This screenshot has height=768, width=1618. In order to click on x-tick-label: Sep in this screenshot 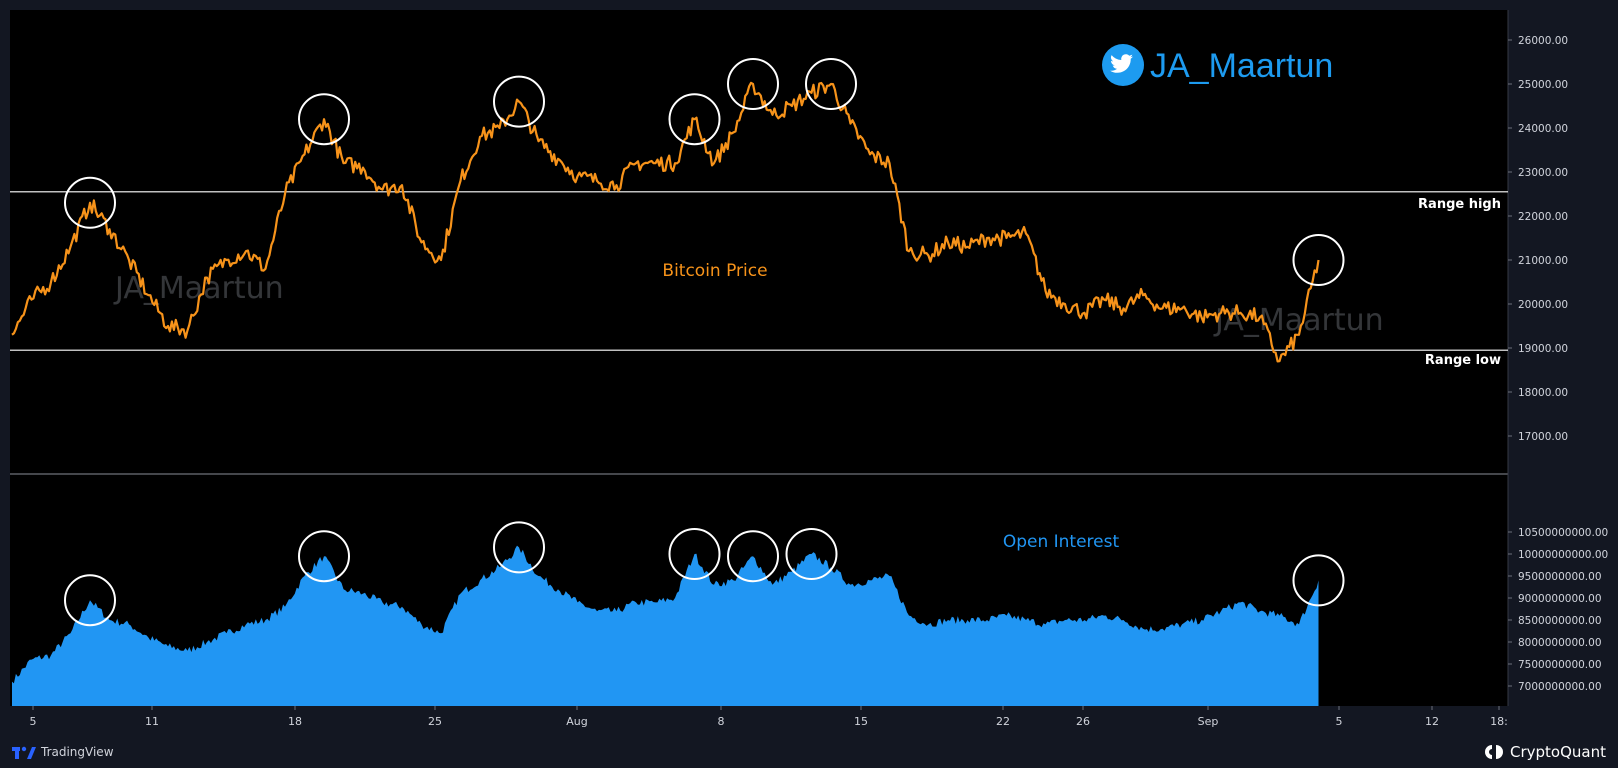, I will do `click(1208, 721)`.